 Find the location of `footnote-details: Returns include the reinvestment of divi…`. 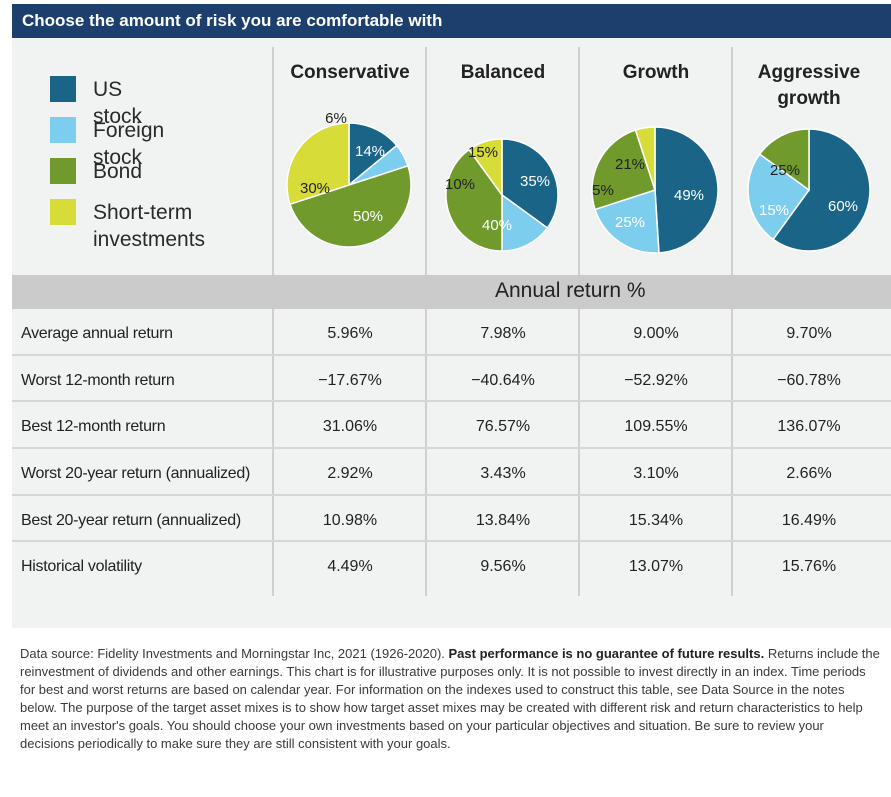

footnote-details: Returns include the reinvestment of divi… is located at coordinates (450, 698).